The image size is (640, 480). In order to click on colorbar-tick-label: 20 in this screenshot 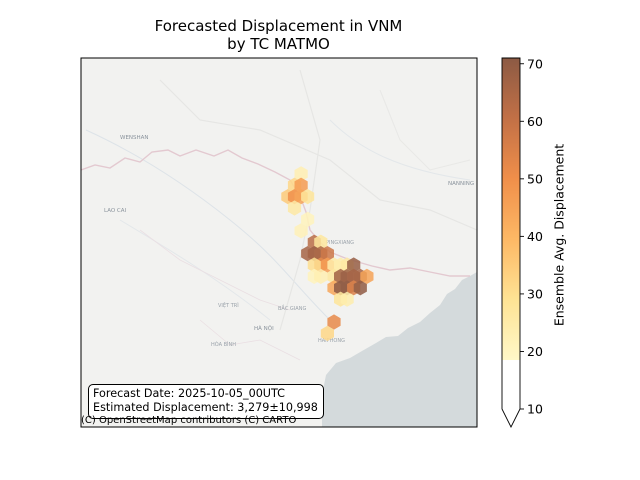, I will do `click(535, 351)`.